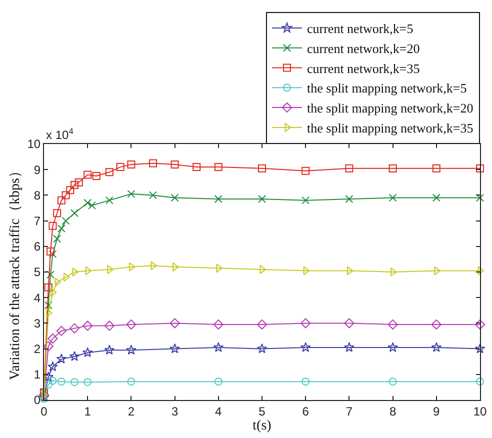 Image resolution: width=492 pixels, height=438 pixels. Describe the element at coordinates (34, 144) in the screenshot. I see `y-tick-label: 10` at that location.